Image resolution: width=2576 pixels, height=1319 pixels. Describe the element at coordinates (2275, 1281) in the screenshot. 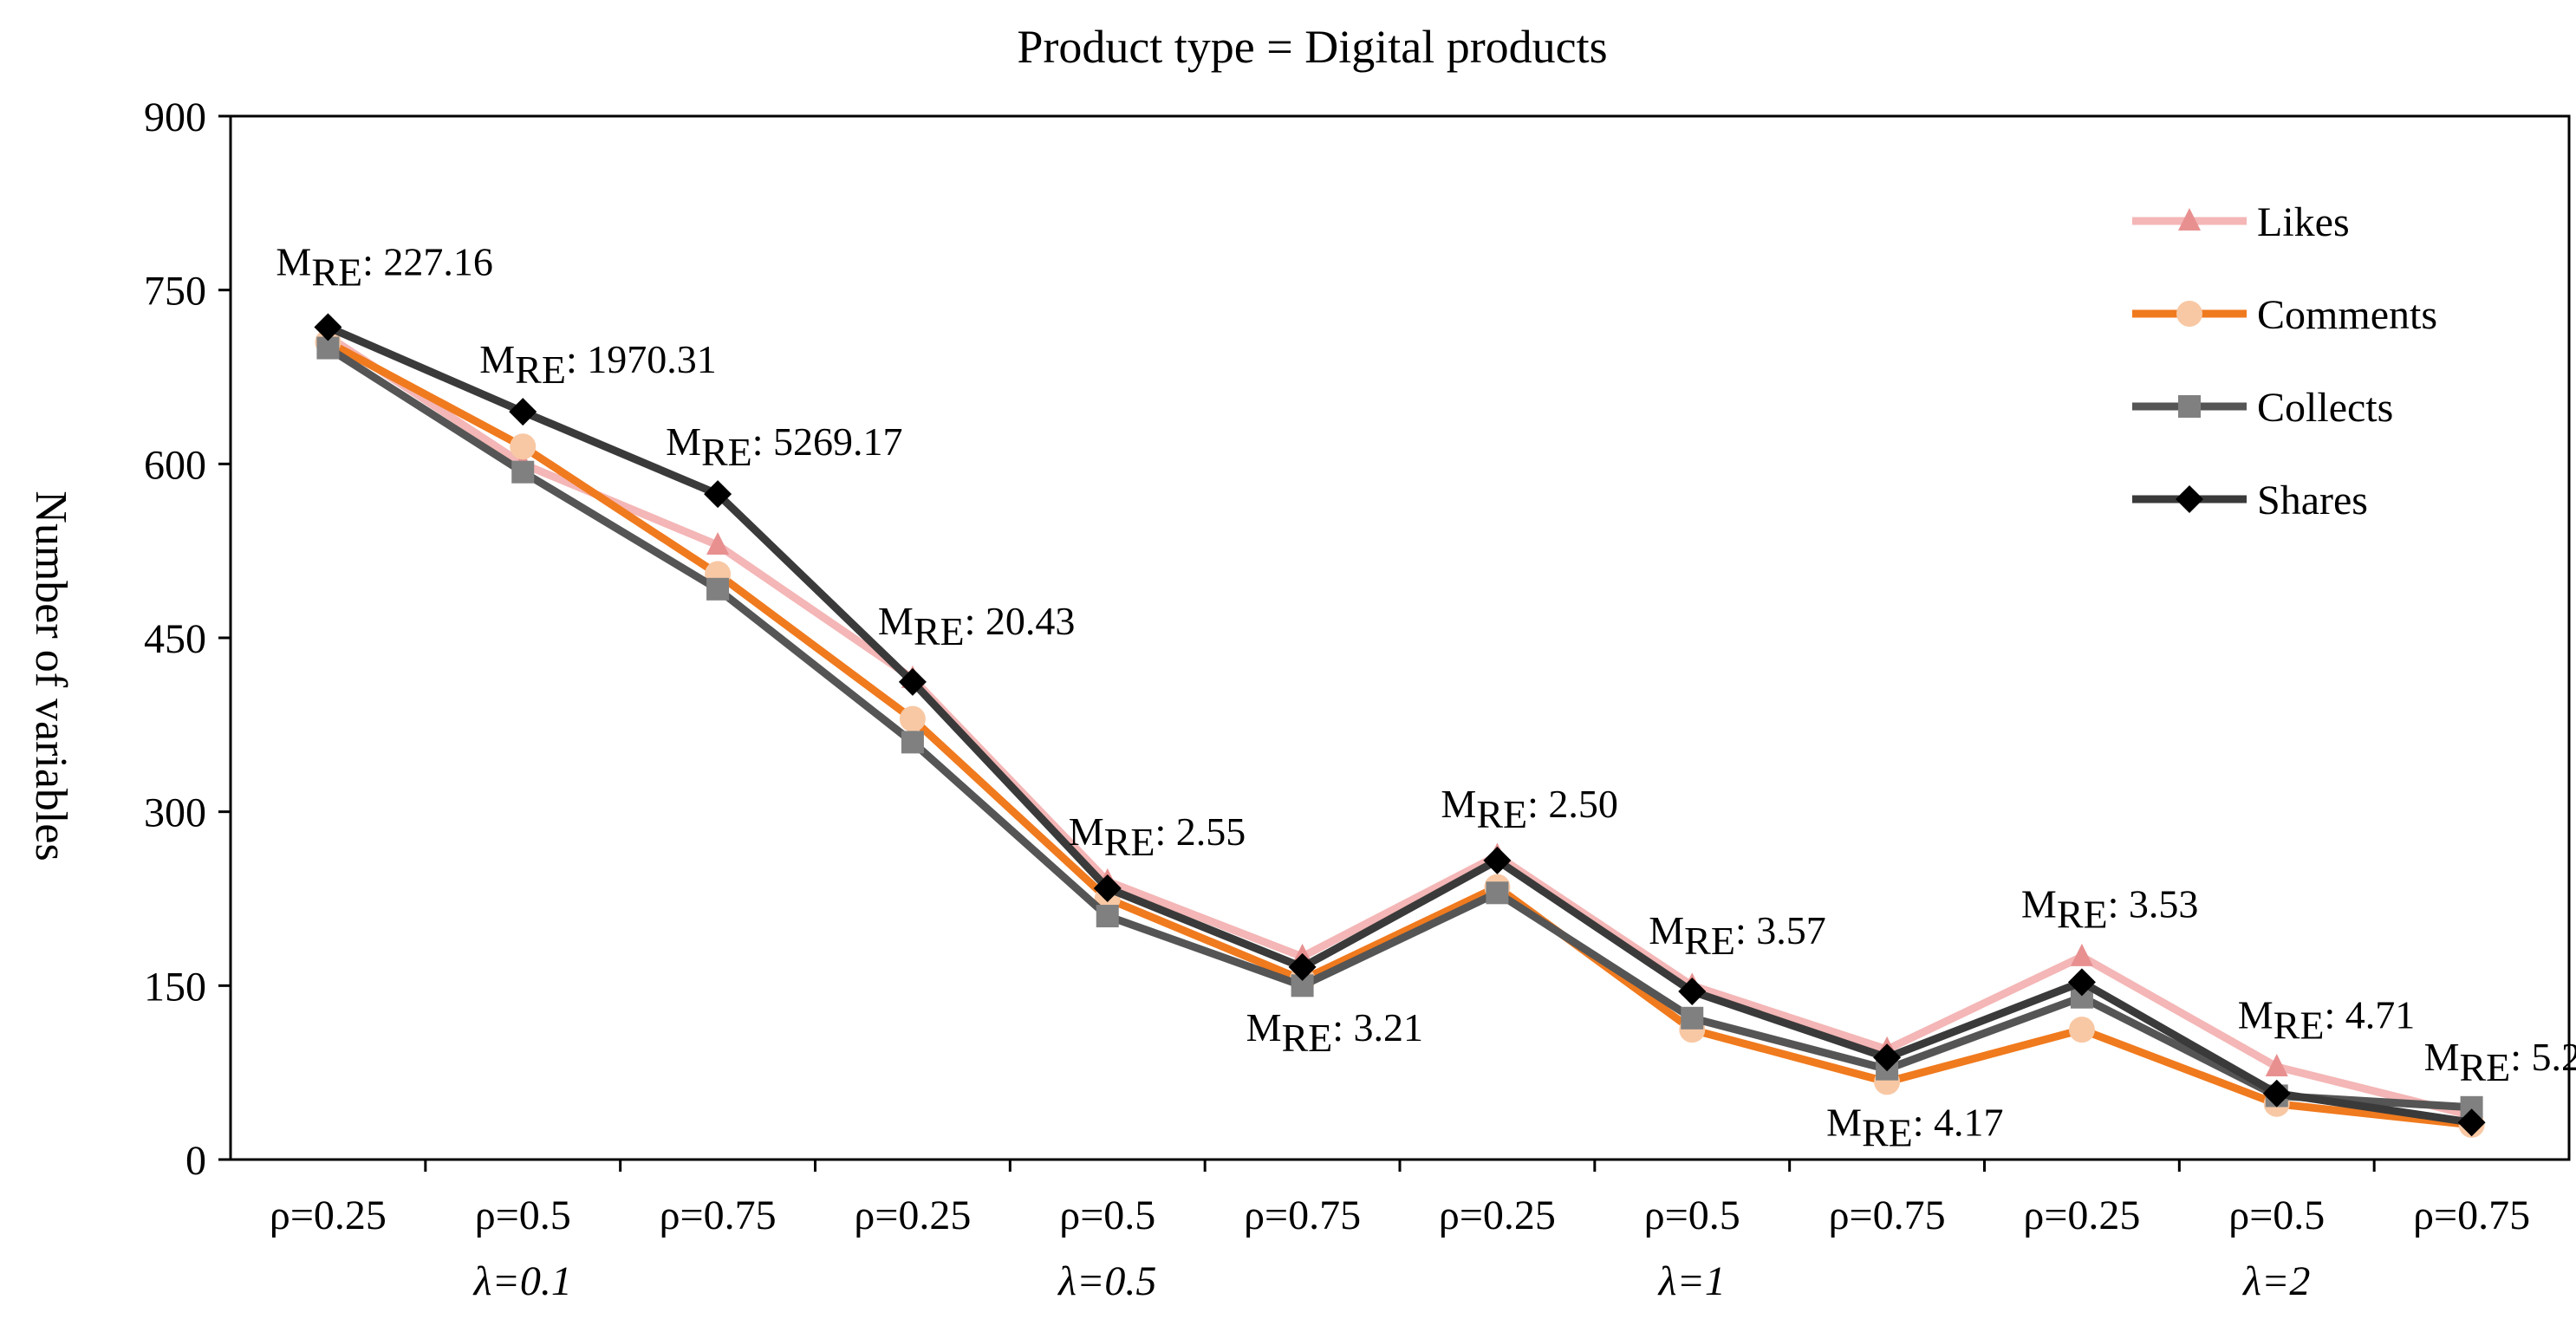

I see `x-group-label: λ=2` at that location.